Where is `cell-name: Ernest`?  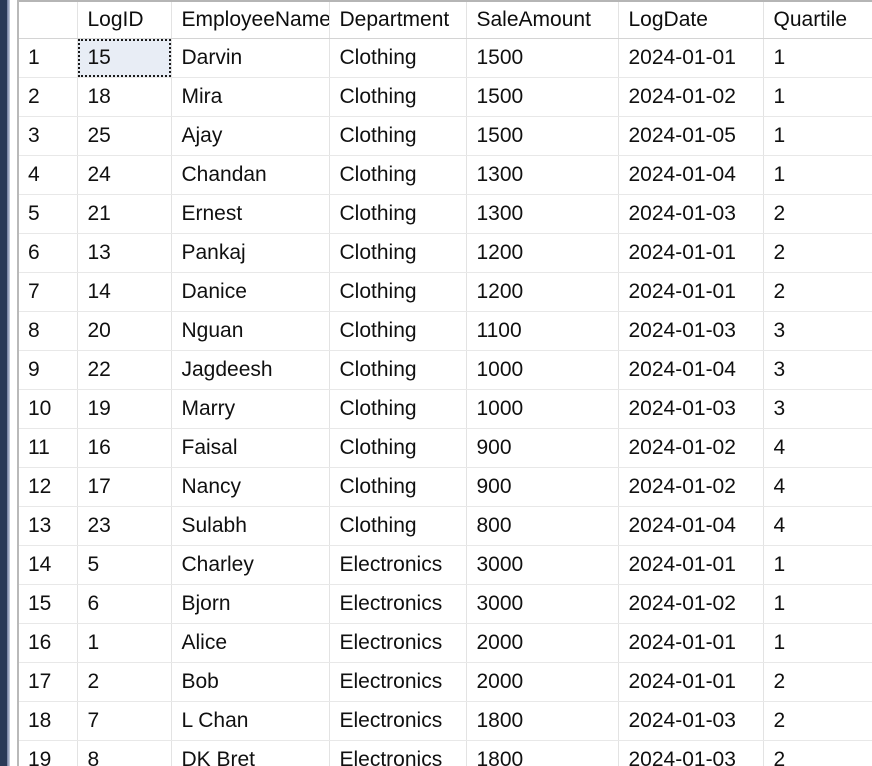 cell-name: Ernest is located at coordinates (250, 214).